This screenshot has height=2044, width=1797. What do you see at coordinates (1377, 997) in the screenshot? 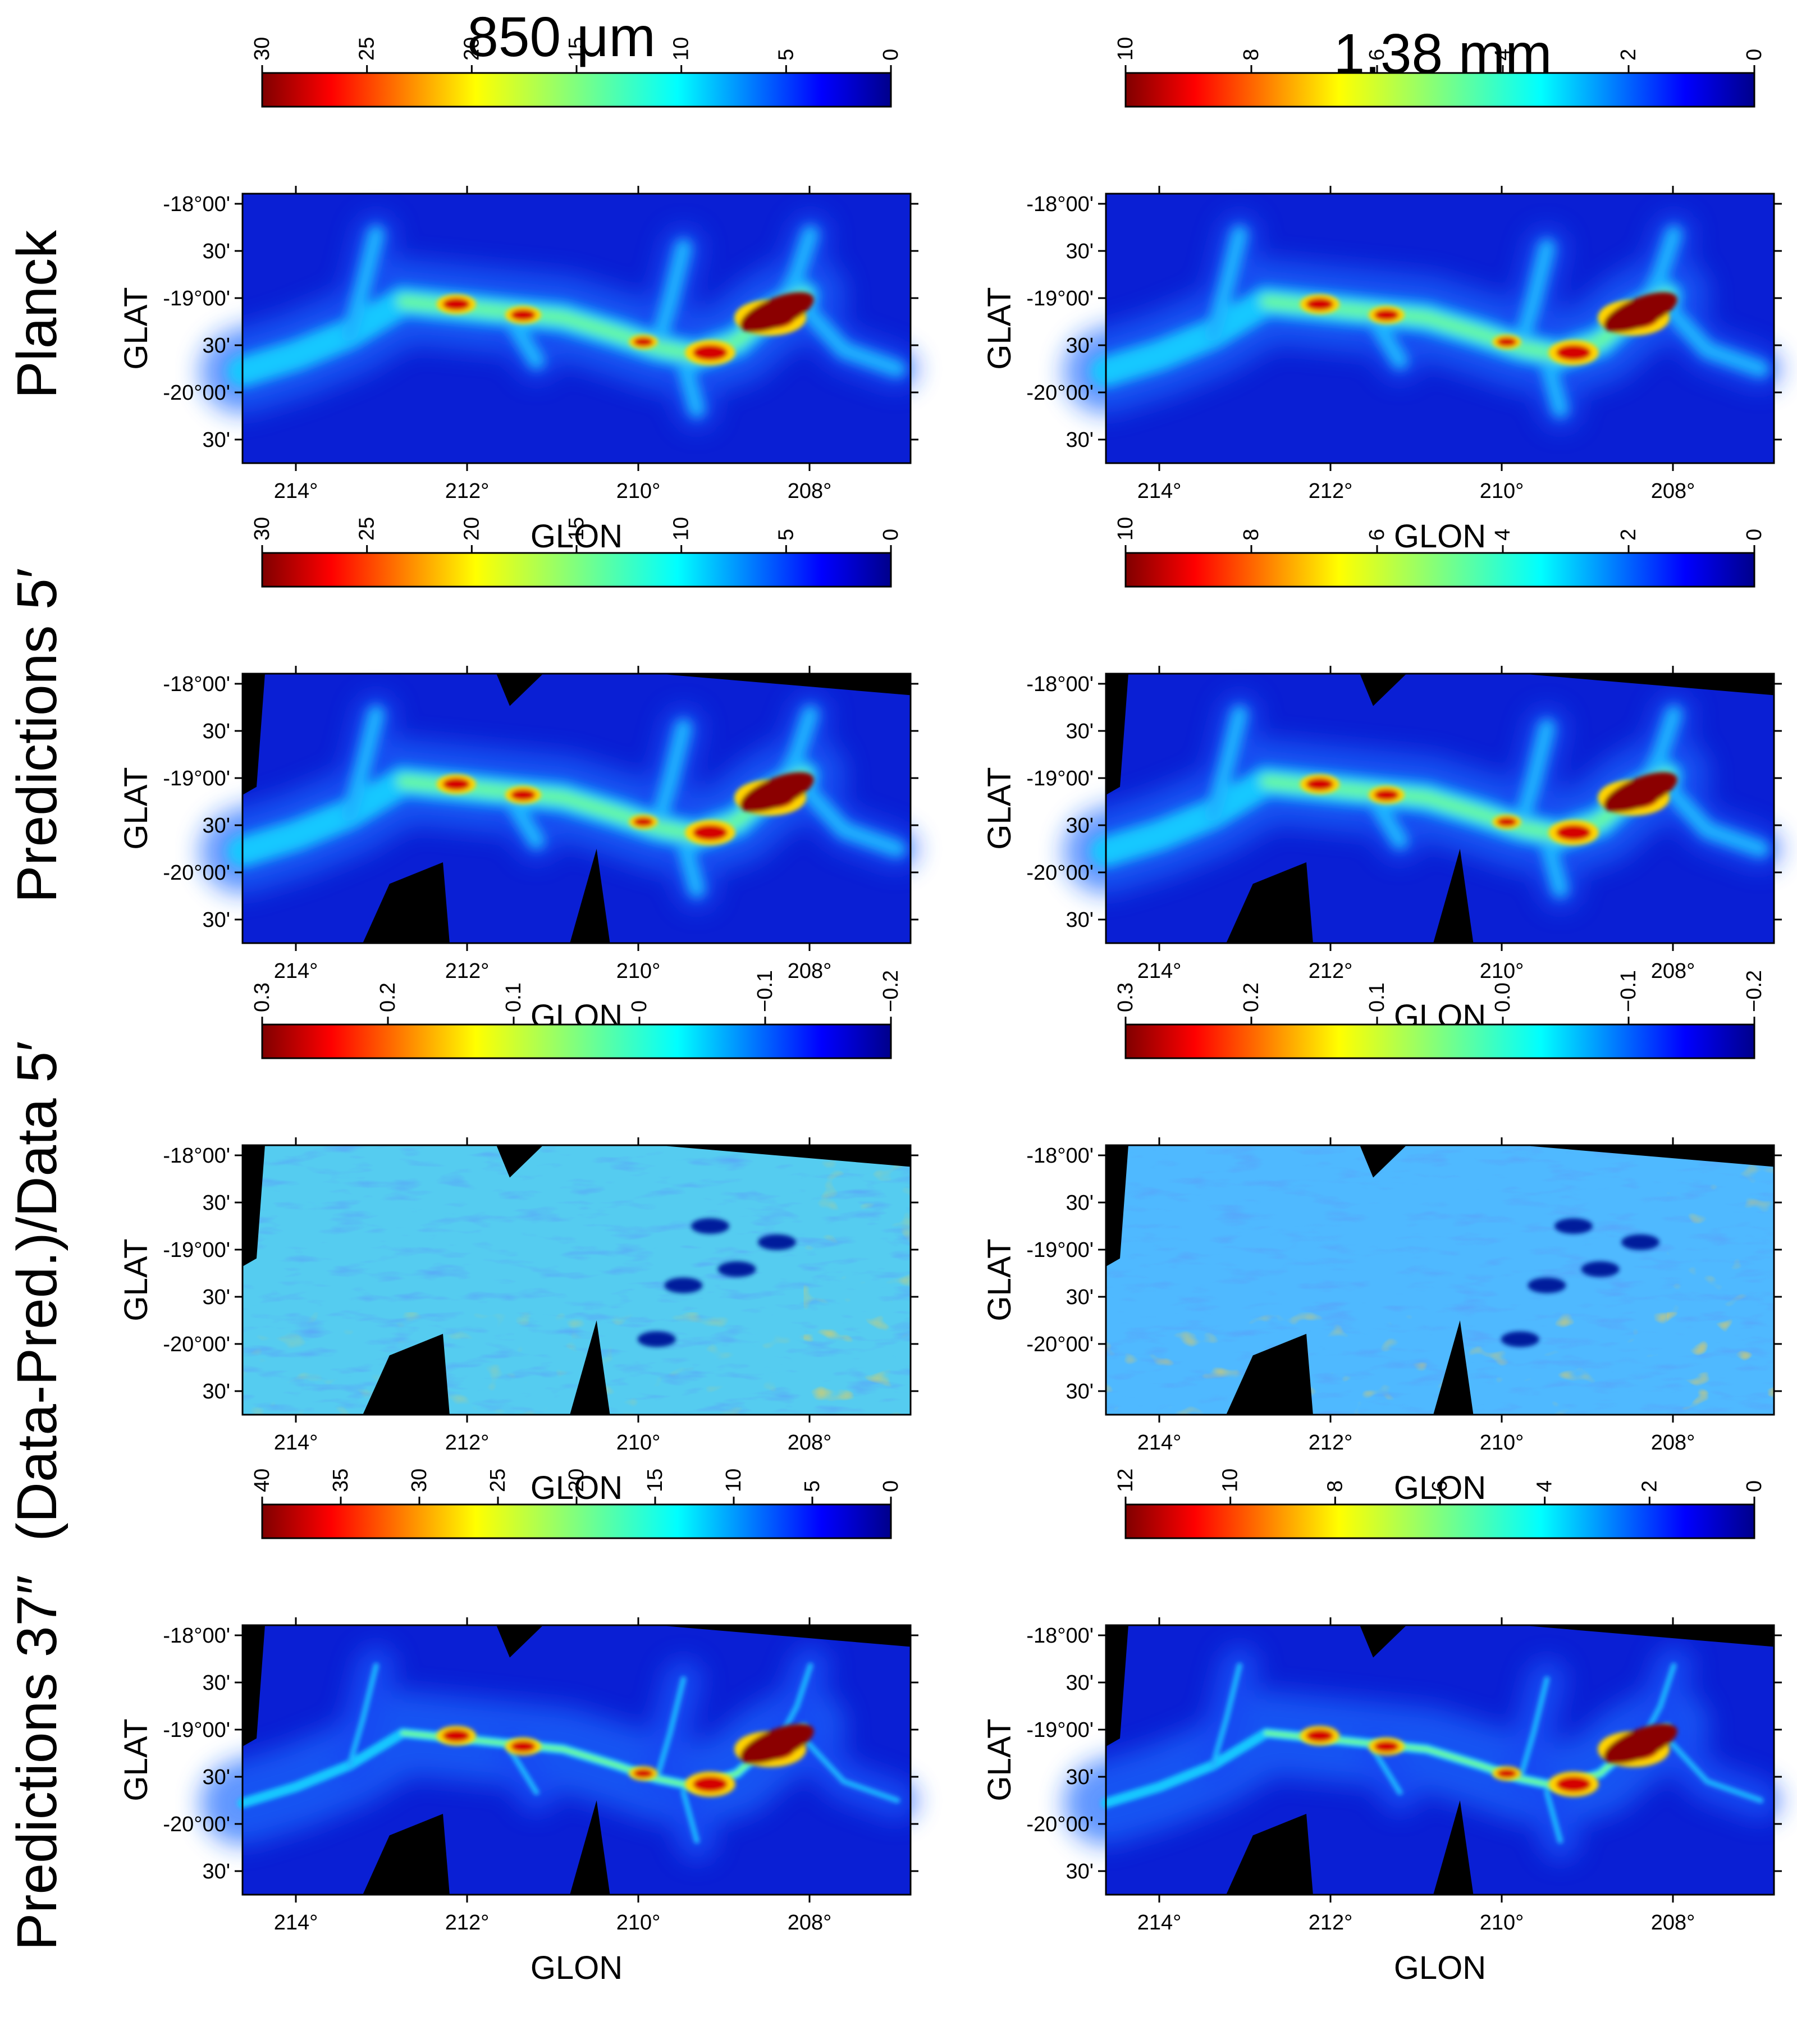
I see `colorbar-tick-label: 0.1` at bounding box center [1377, 997].